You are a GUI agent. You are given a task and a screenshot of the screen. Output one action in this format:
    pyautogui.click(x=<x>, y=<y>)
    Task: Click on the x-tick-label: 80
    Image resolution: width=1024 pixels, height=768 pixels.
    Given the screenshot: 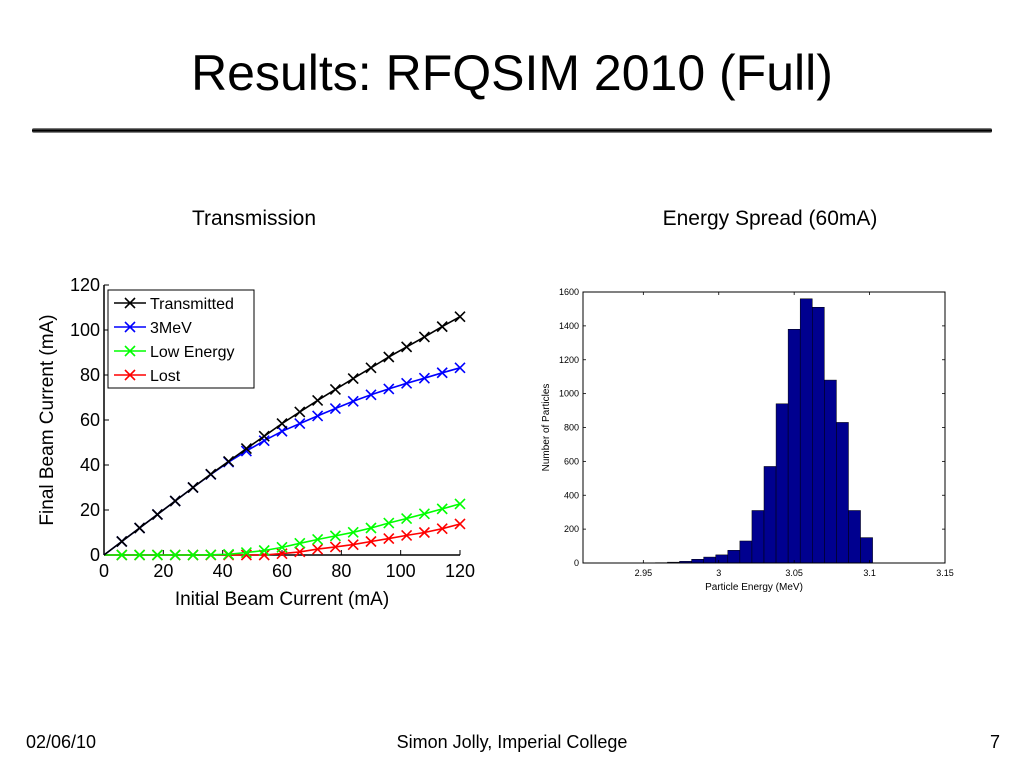 What is the action you would take?
    pyautogui.click(x=341, y=571)
    